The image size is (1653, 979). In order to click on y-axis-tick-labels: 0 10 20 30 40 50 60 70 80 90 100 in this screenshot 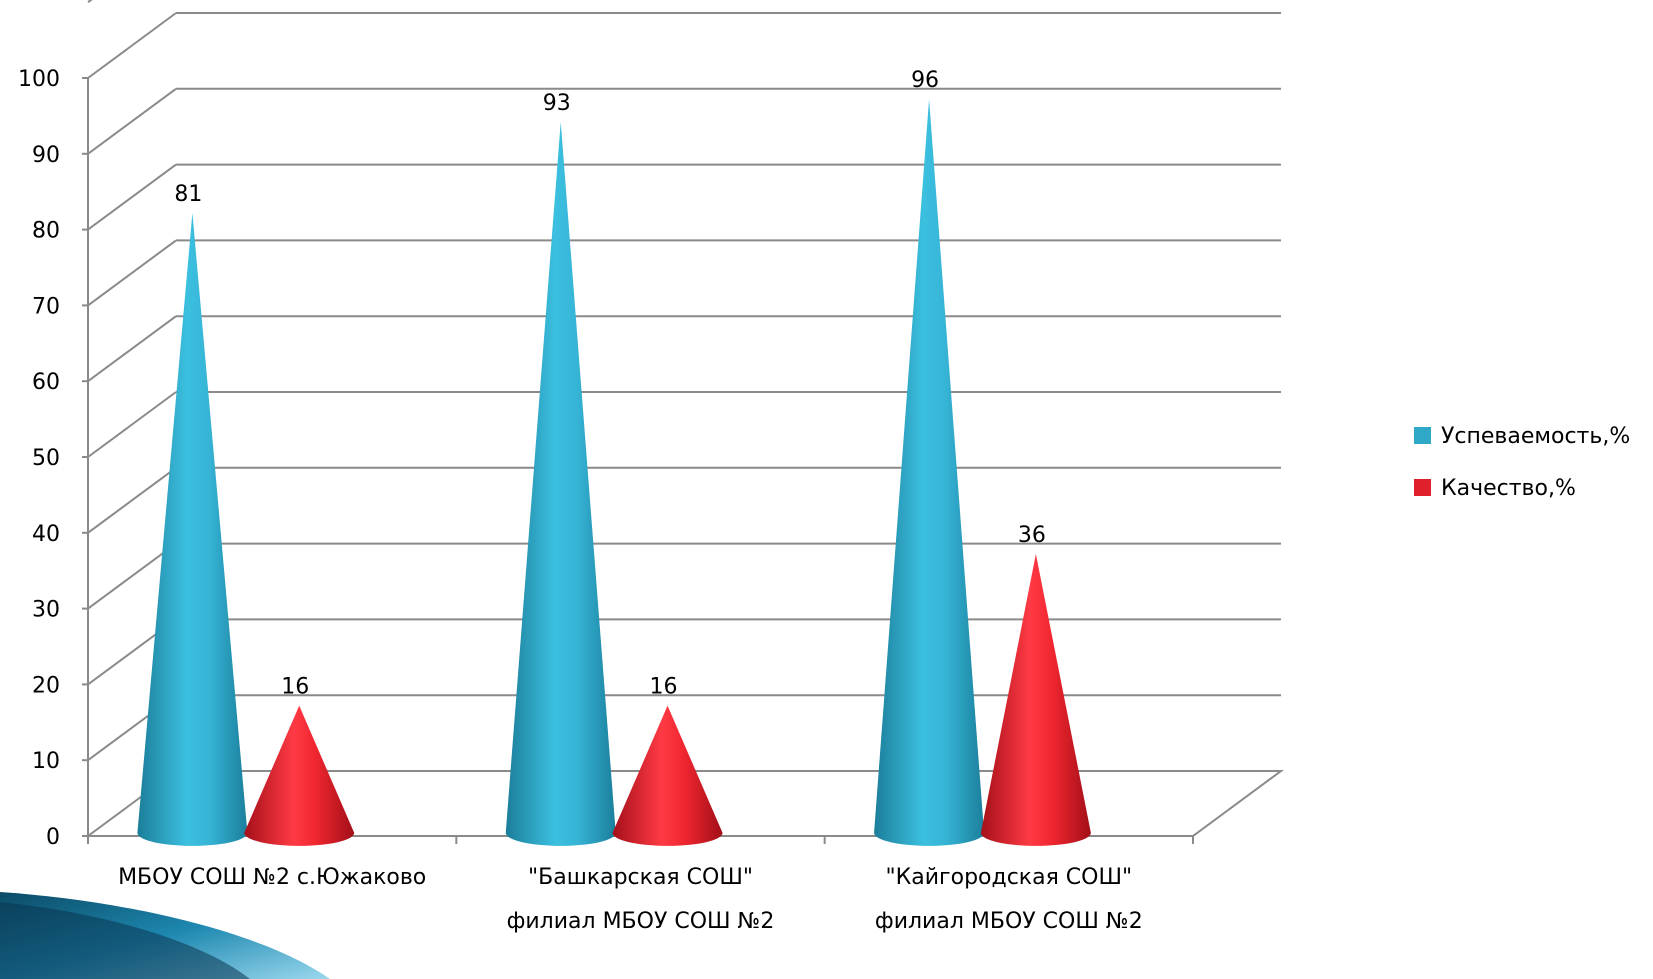, I will do `click(39, 458)`.